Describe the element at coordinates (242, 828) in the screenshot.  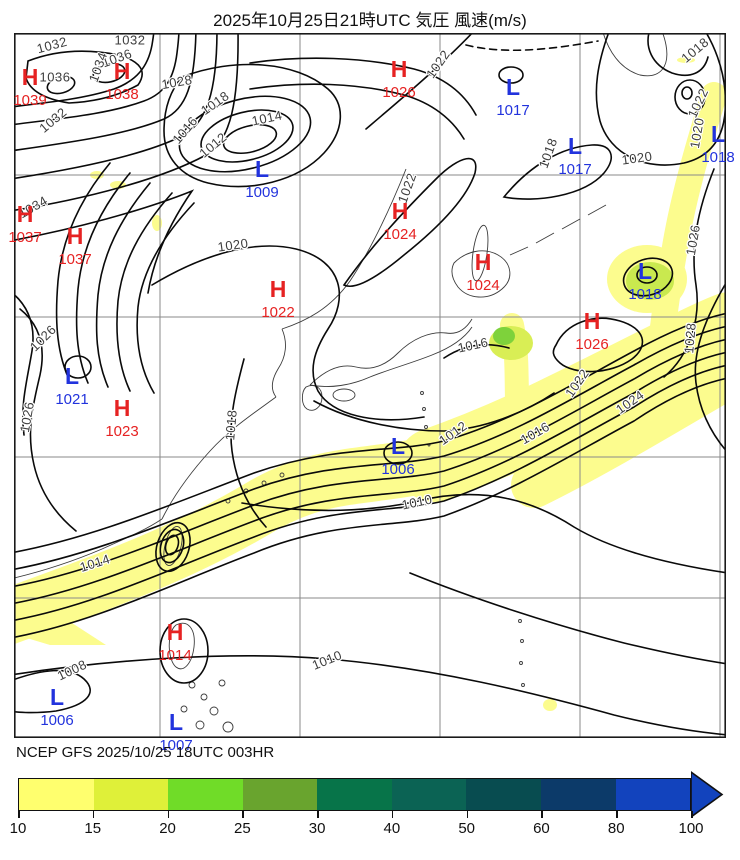
I see `colorbar-tick-label-25: 25` at that location.